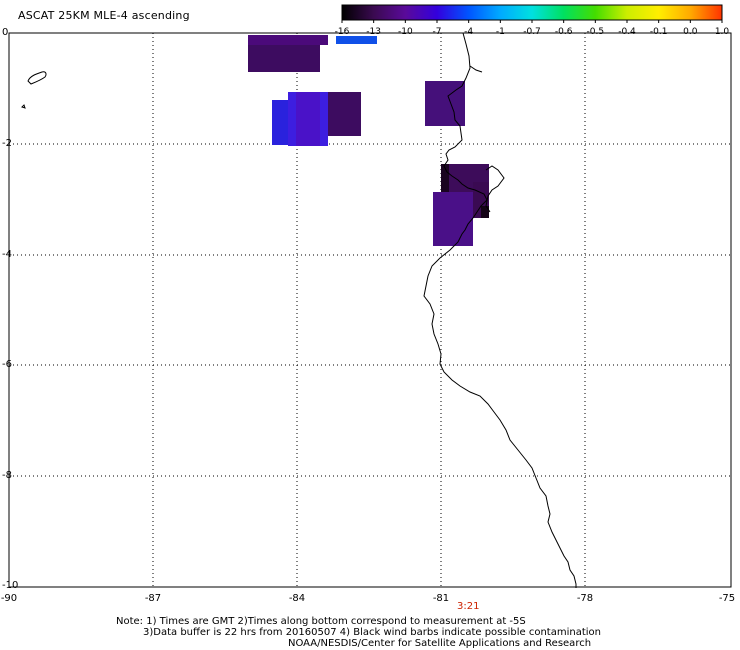 This screenshot has height=650, width=740. What do you see at coordinates (595, 32) in the screenshot?
I see `colorbar-label: -0.5` at bounding box center [595, 32].